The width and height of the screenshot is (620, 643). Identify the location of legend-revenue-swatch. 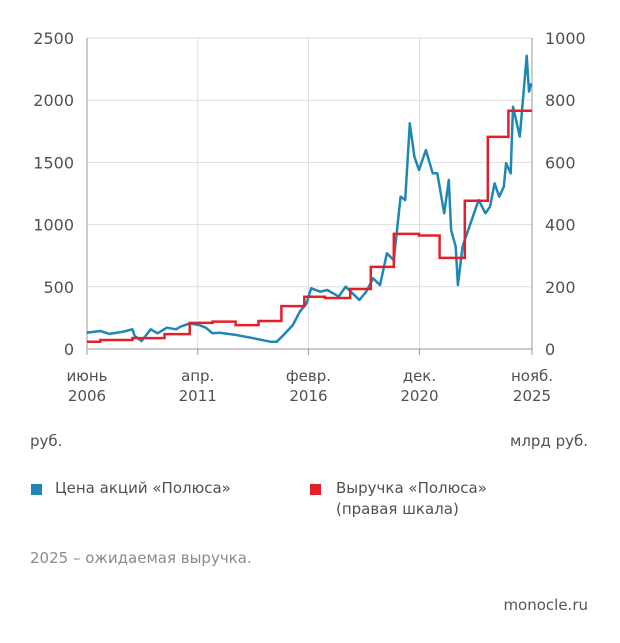
(315, 489).